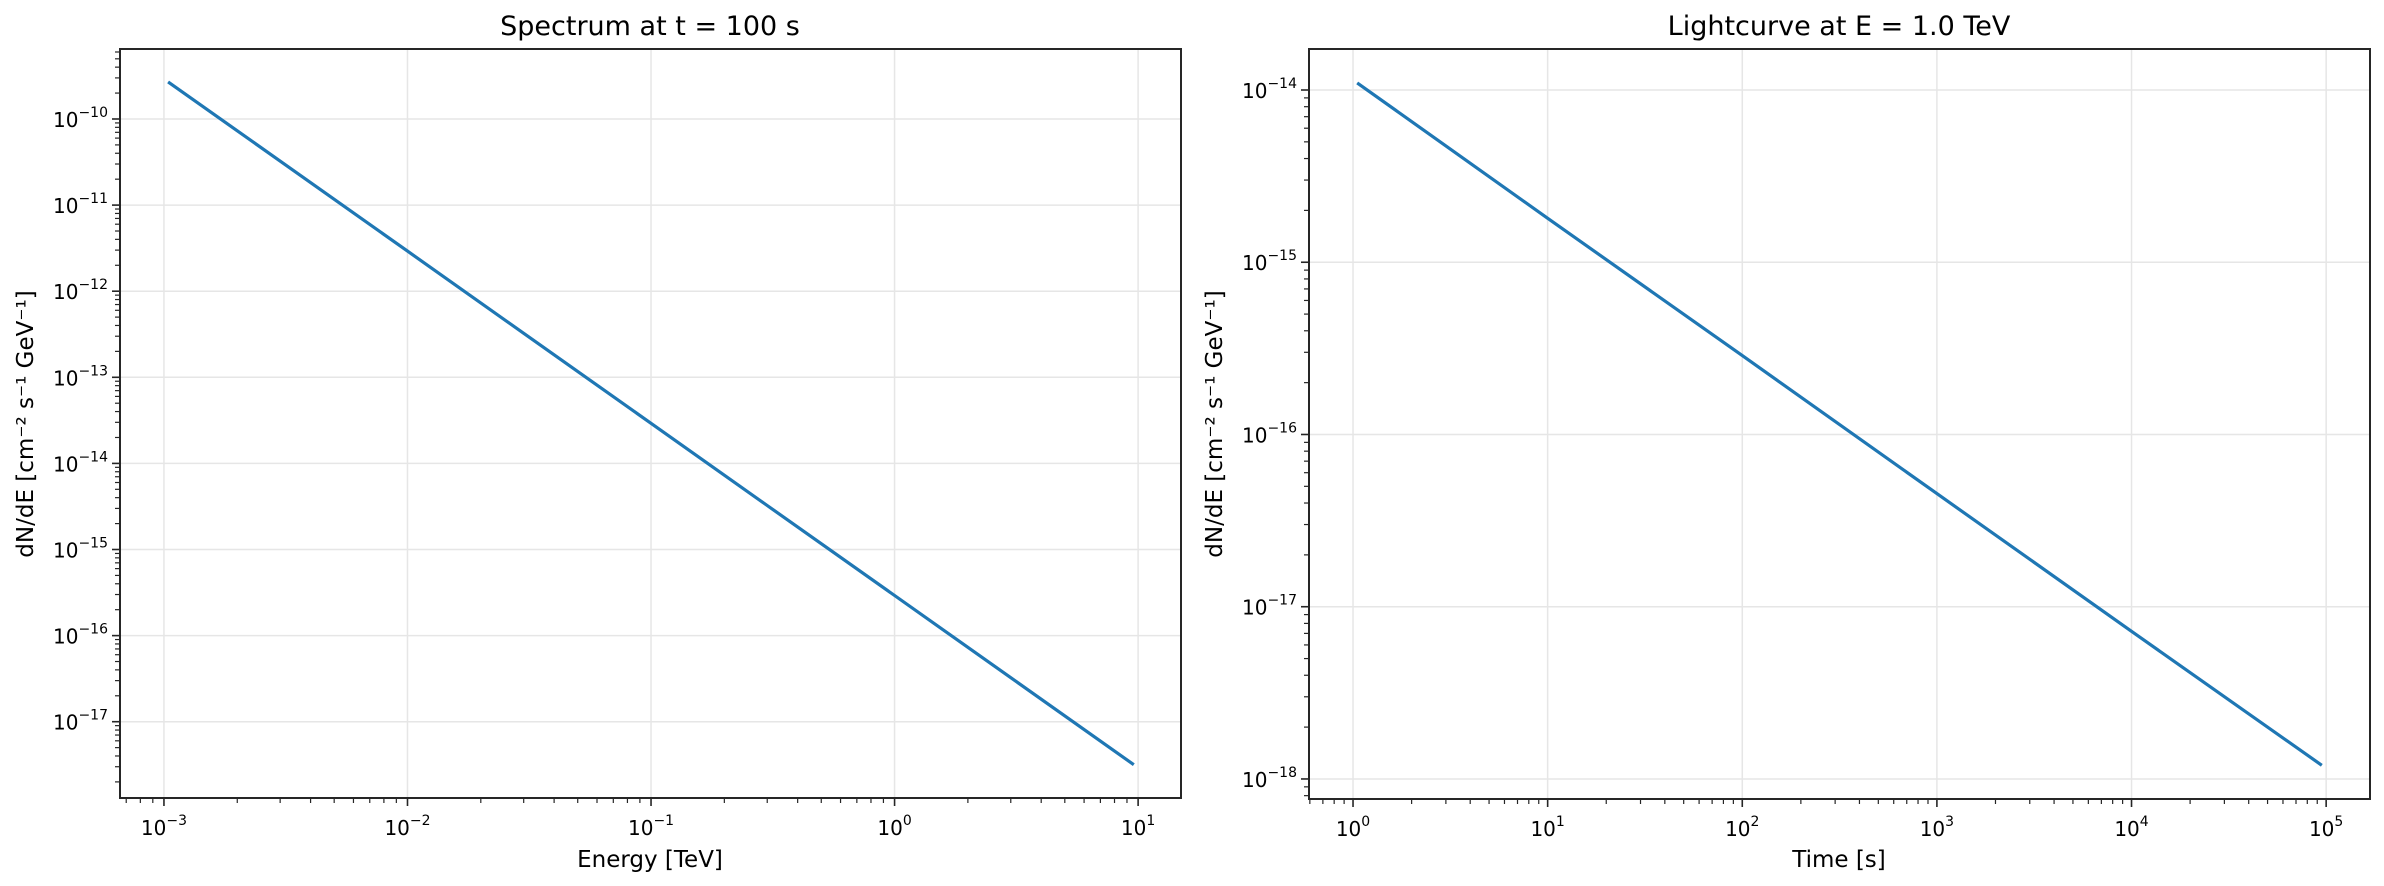  What do you see at coordinates (164, 826) in the screenshot?
I see `x-tick-label: 10⁻³` at bounding box center [164, 826].